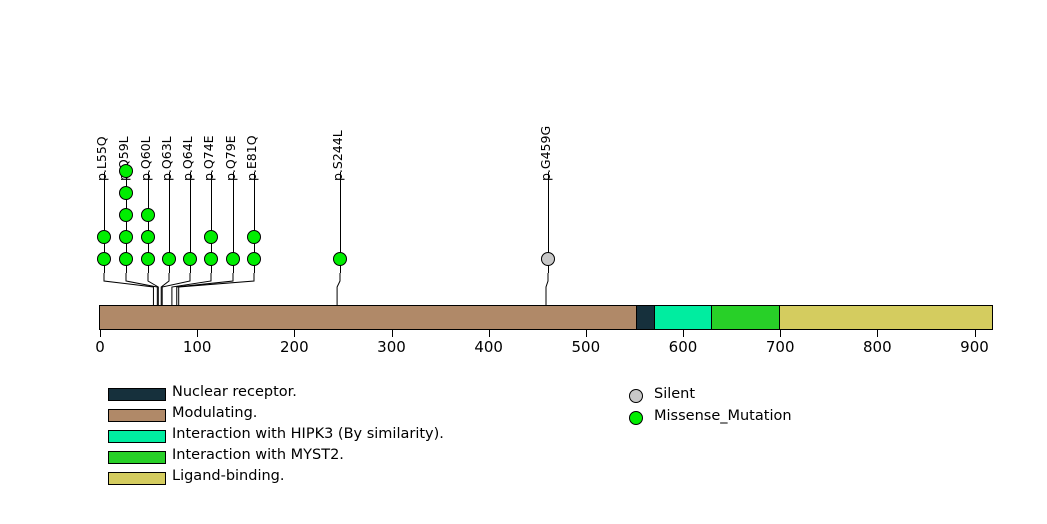  What do you see at coordinates (675, 394) in the screenshot?
I see `mutation-legend-label: Silent` at bounding box center [675, 394].